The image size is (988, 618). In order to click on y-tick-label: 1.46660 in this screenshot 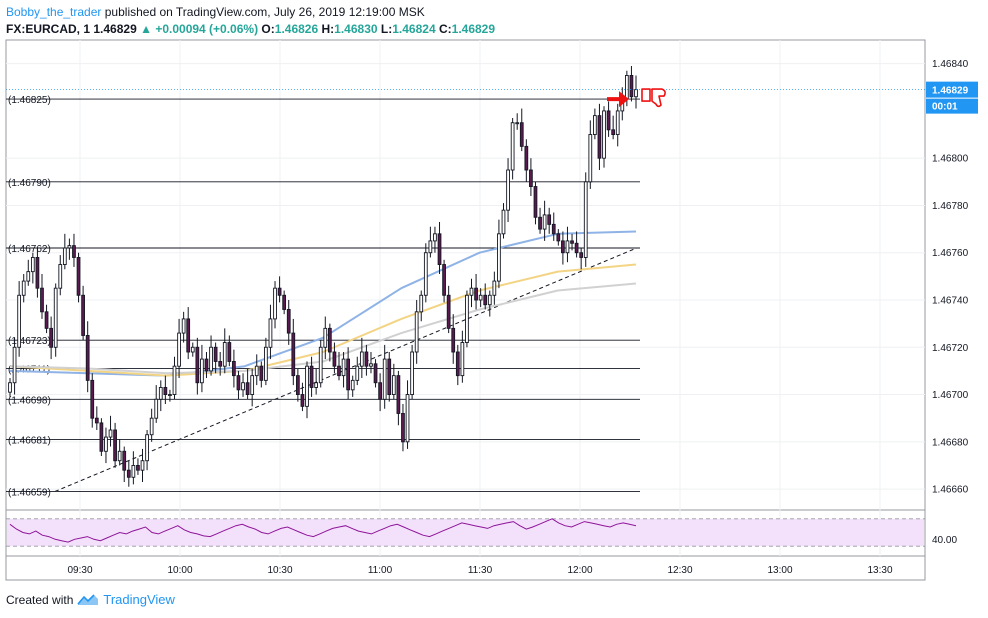, I will do `click(950, 490)`.